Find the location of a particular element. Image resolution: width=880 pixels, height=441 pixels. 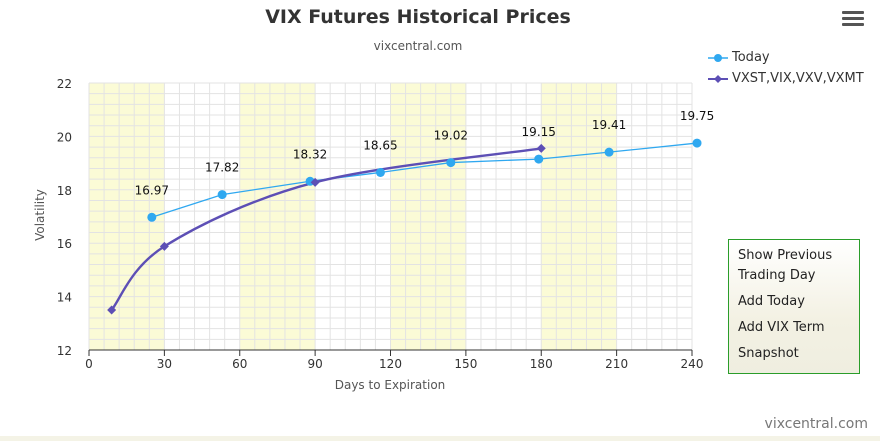

x-tick-label: 120 is located at coordinates (390, 364).